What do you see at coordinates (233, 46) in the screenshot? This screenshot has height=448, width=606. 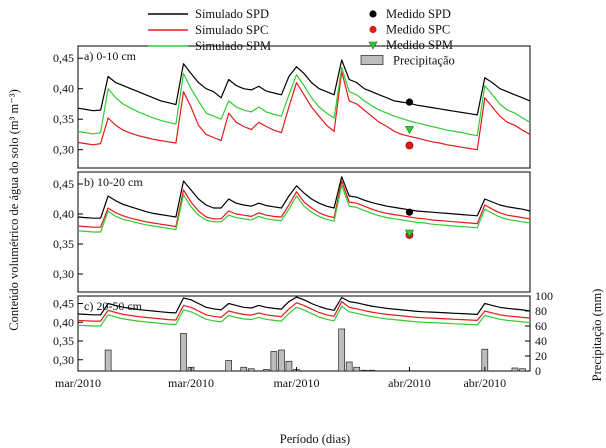 I see `legend-label: Simulado SPM` at bounding box center [233, 46].